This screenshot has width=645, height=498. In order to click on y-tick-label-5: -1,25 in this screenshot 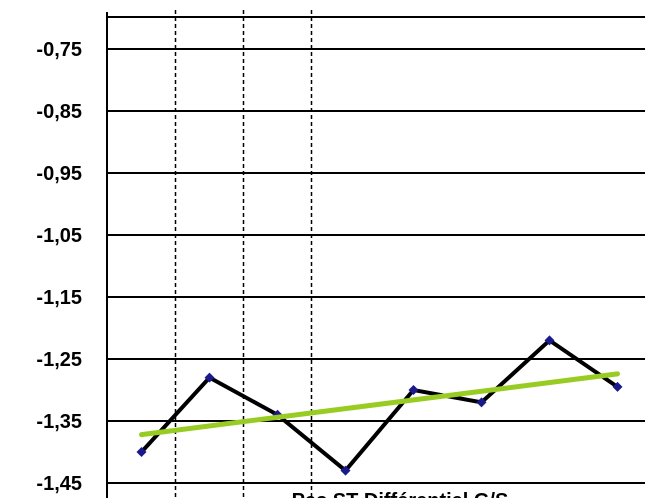, I will do `click(59, 360)`.